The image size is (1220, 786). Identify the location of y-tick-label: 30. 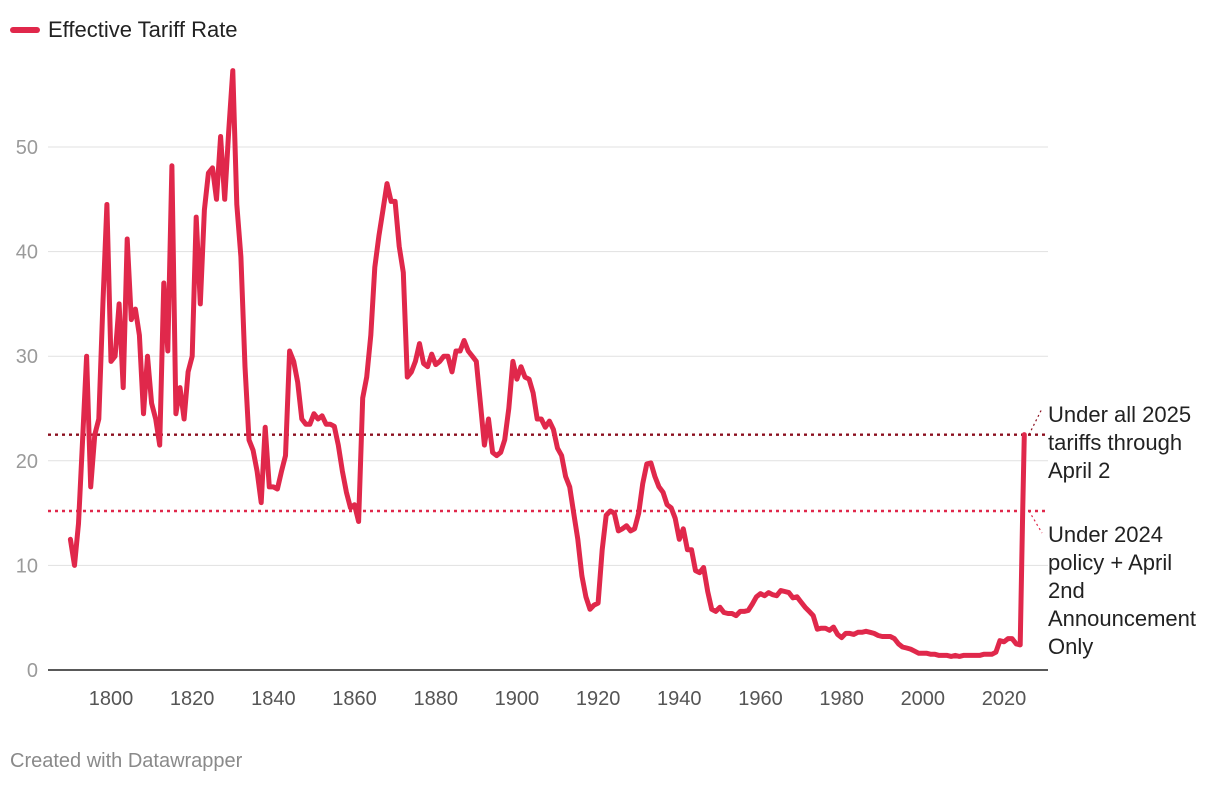
(27, 357).